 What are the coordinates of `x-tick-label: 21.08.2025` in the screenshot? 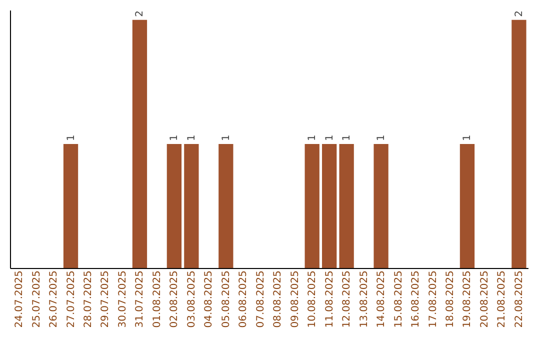 It's located at (502, 299).